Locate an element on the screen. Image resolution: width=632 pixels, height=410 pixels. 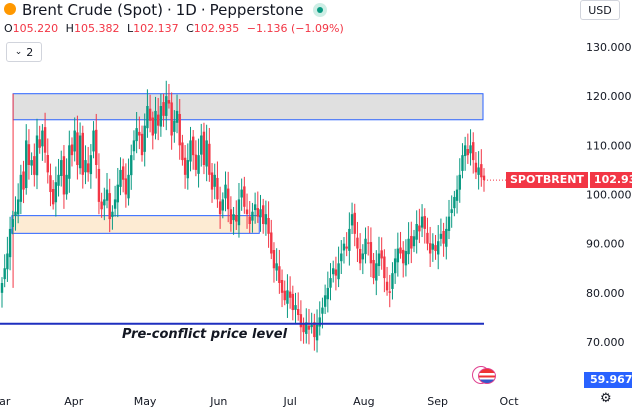
y-tick-label: 90.000 is located at coordinates (605, 244).